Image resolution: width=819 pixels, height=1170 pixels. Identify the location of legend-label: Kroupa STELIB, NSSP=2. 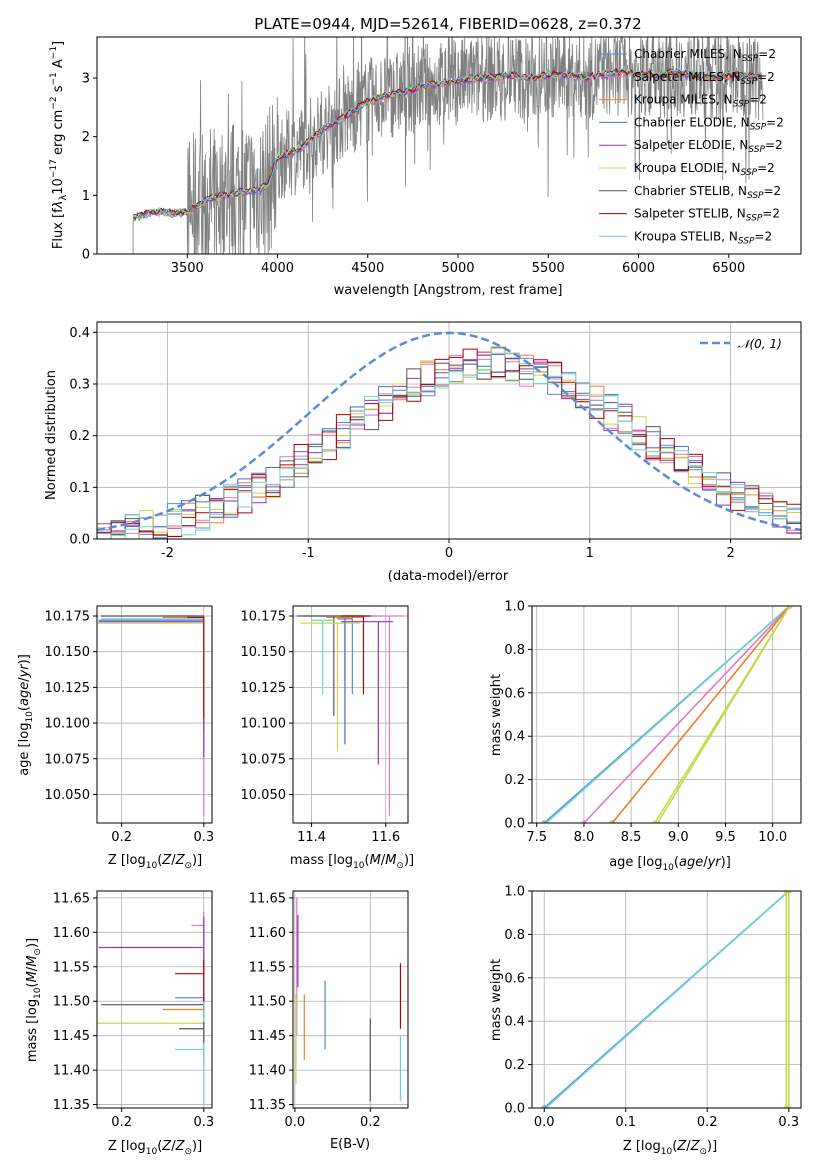
(703, 237).